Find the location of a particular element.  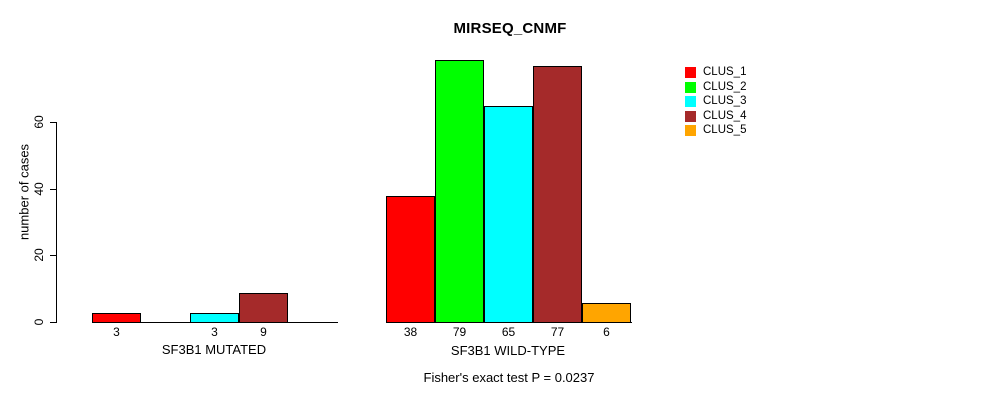

bar-clus_5-group2 is located at coordinates (606, 313).